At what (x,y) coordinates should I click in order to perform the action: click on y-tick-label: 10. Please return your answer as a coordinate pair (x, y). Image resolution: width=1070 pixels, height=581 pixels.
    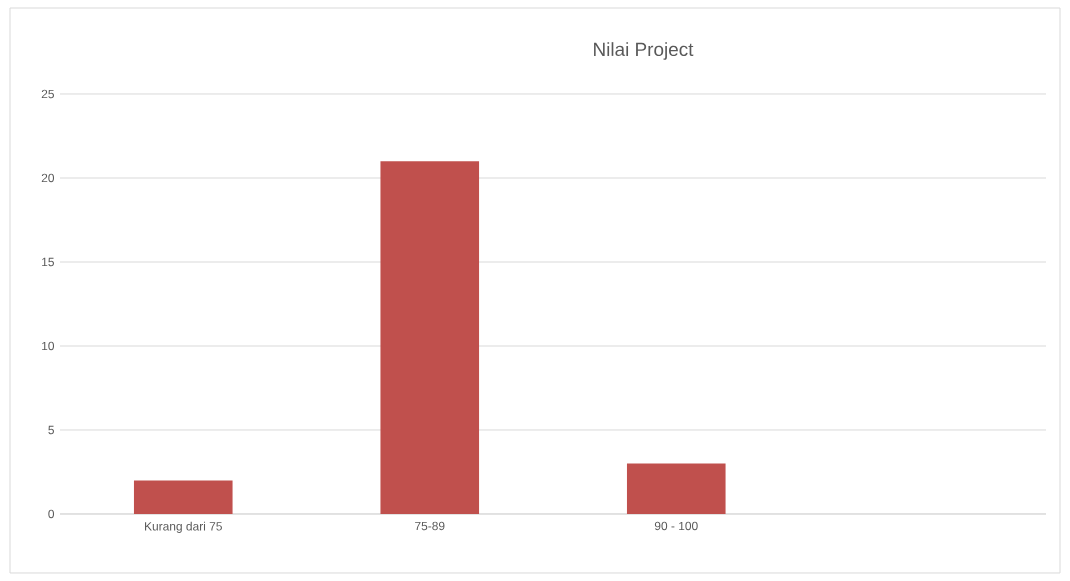
    Looking at the image, I should click on (48, 346).